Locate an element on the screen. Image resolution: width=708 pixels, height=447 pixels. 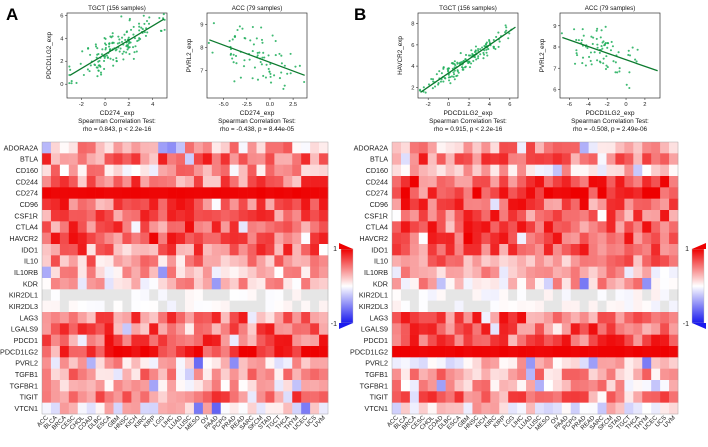
colorbar-max-label: 1 is located at coordinates (687, 249).